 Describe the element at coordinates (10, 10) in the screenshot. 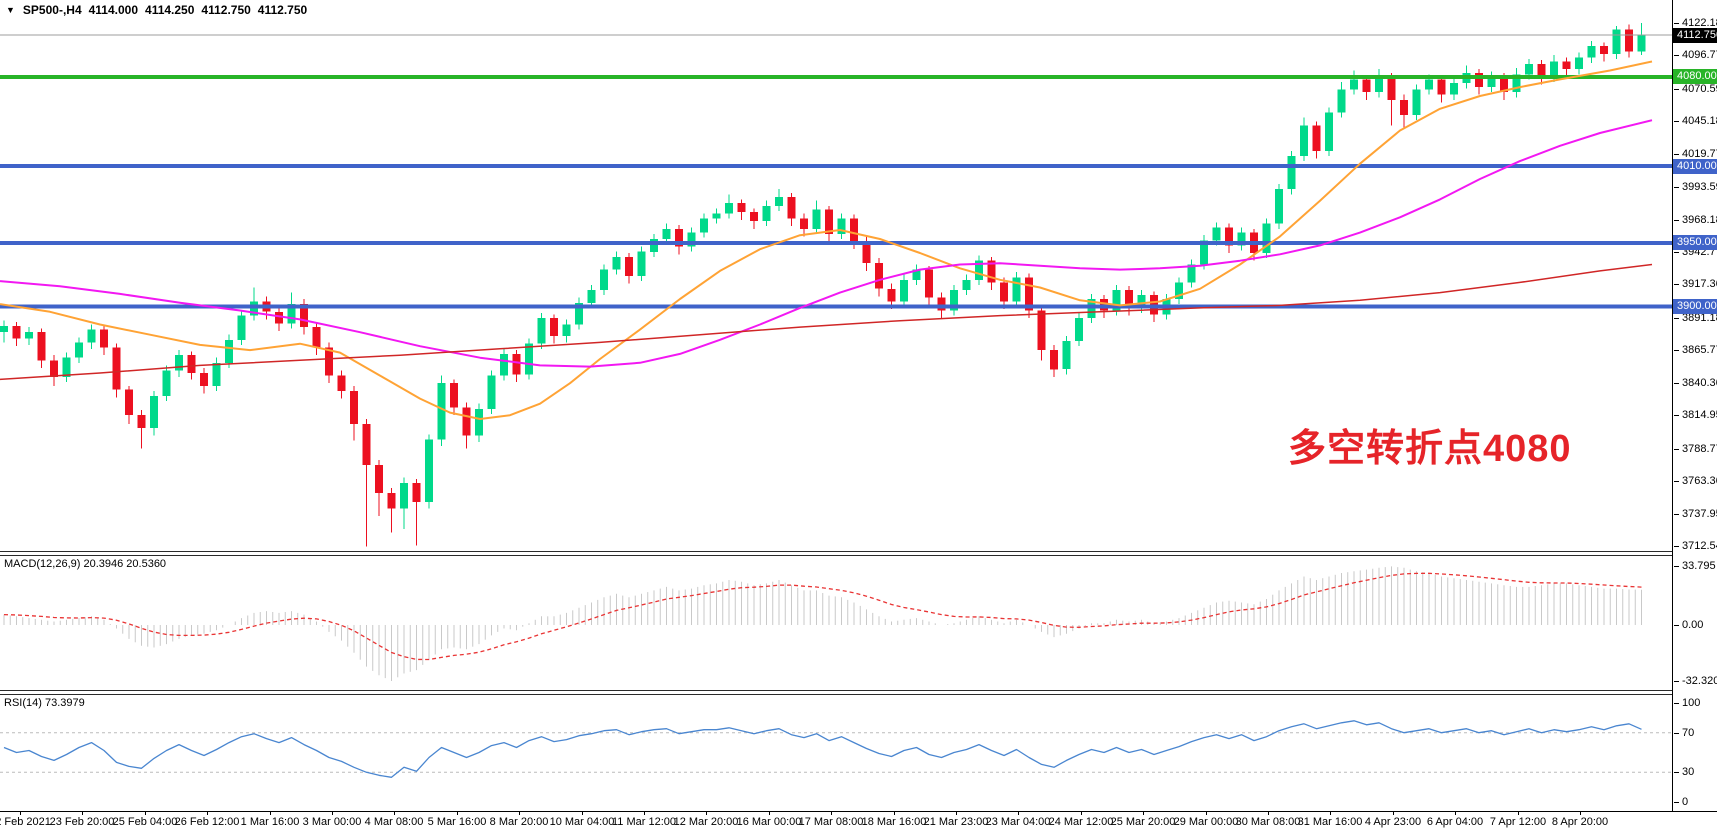

I see `symbol-dropdown-icon: ▼` at that location.